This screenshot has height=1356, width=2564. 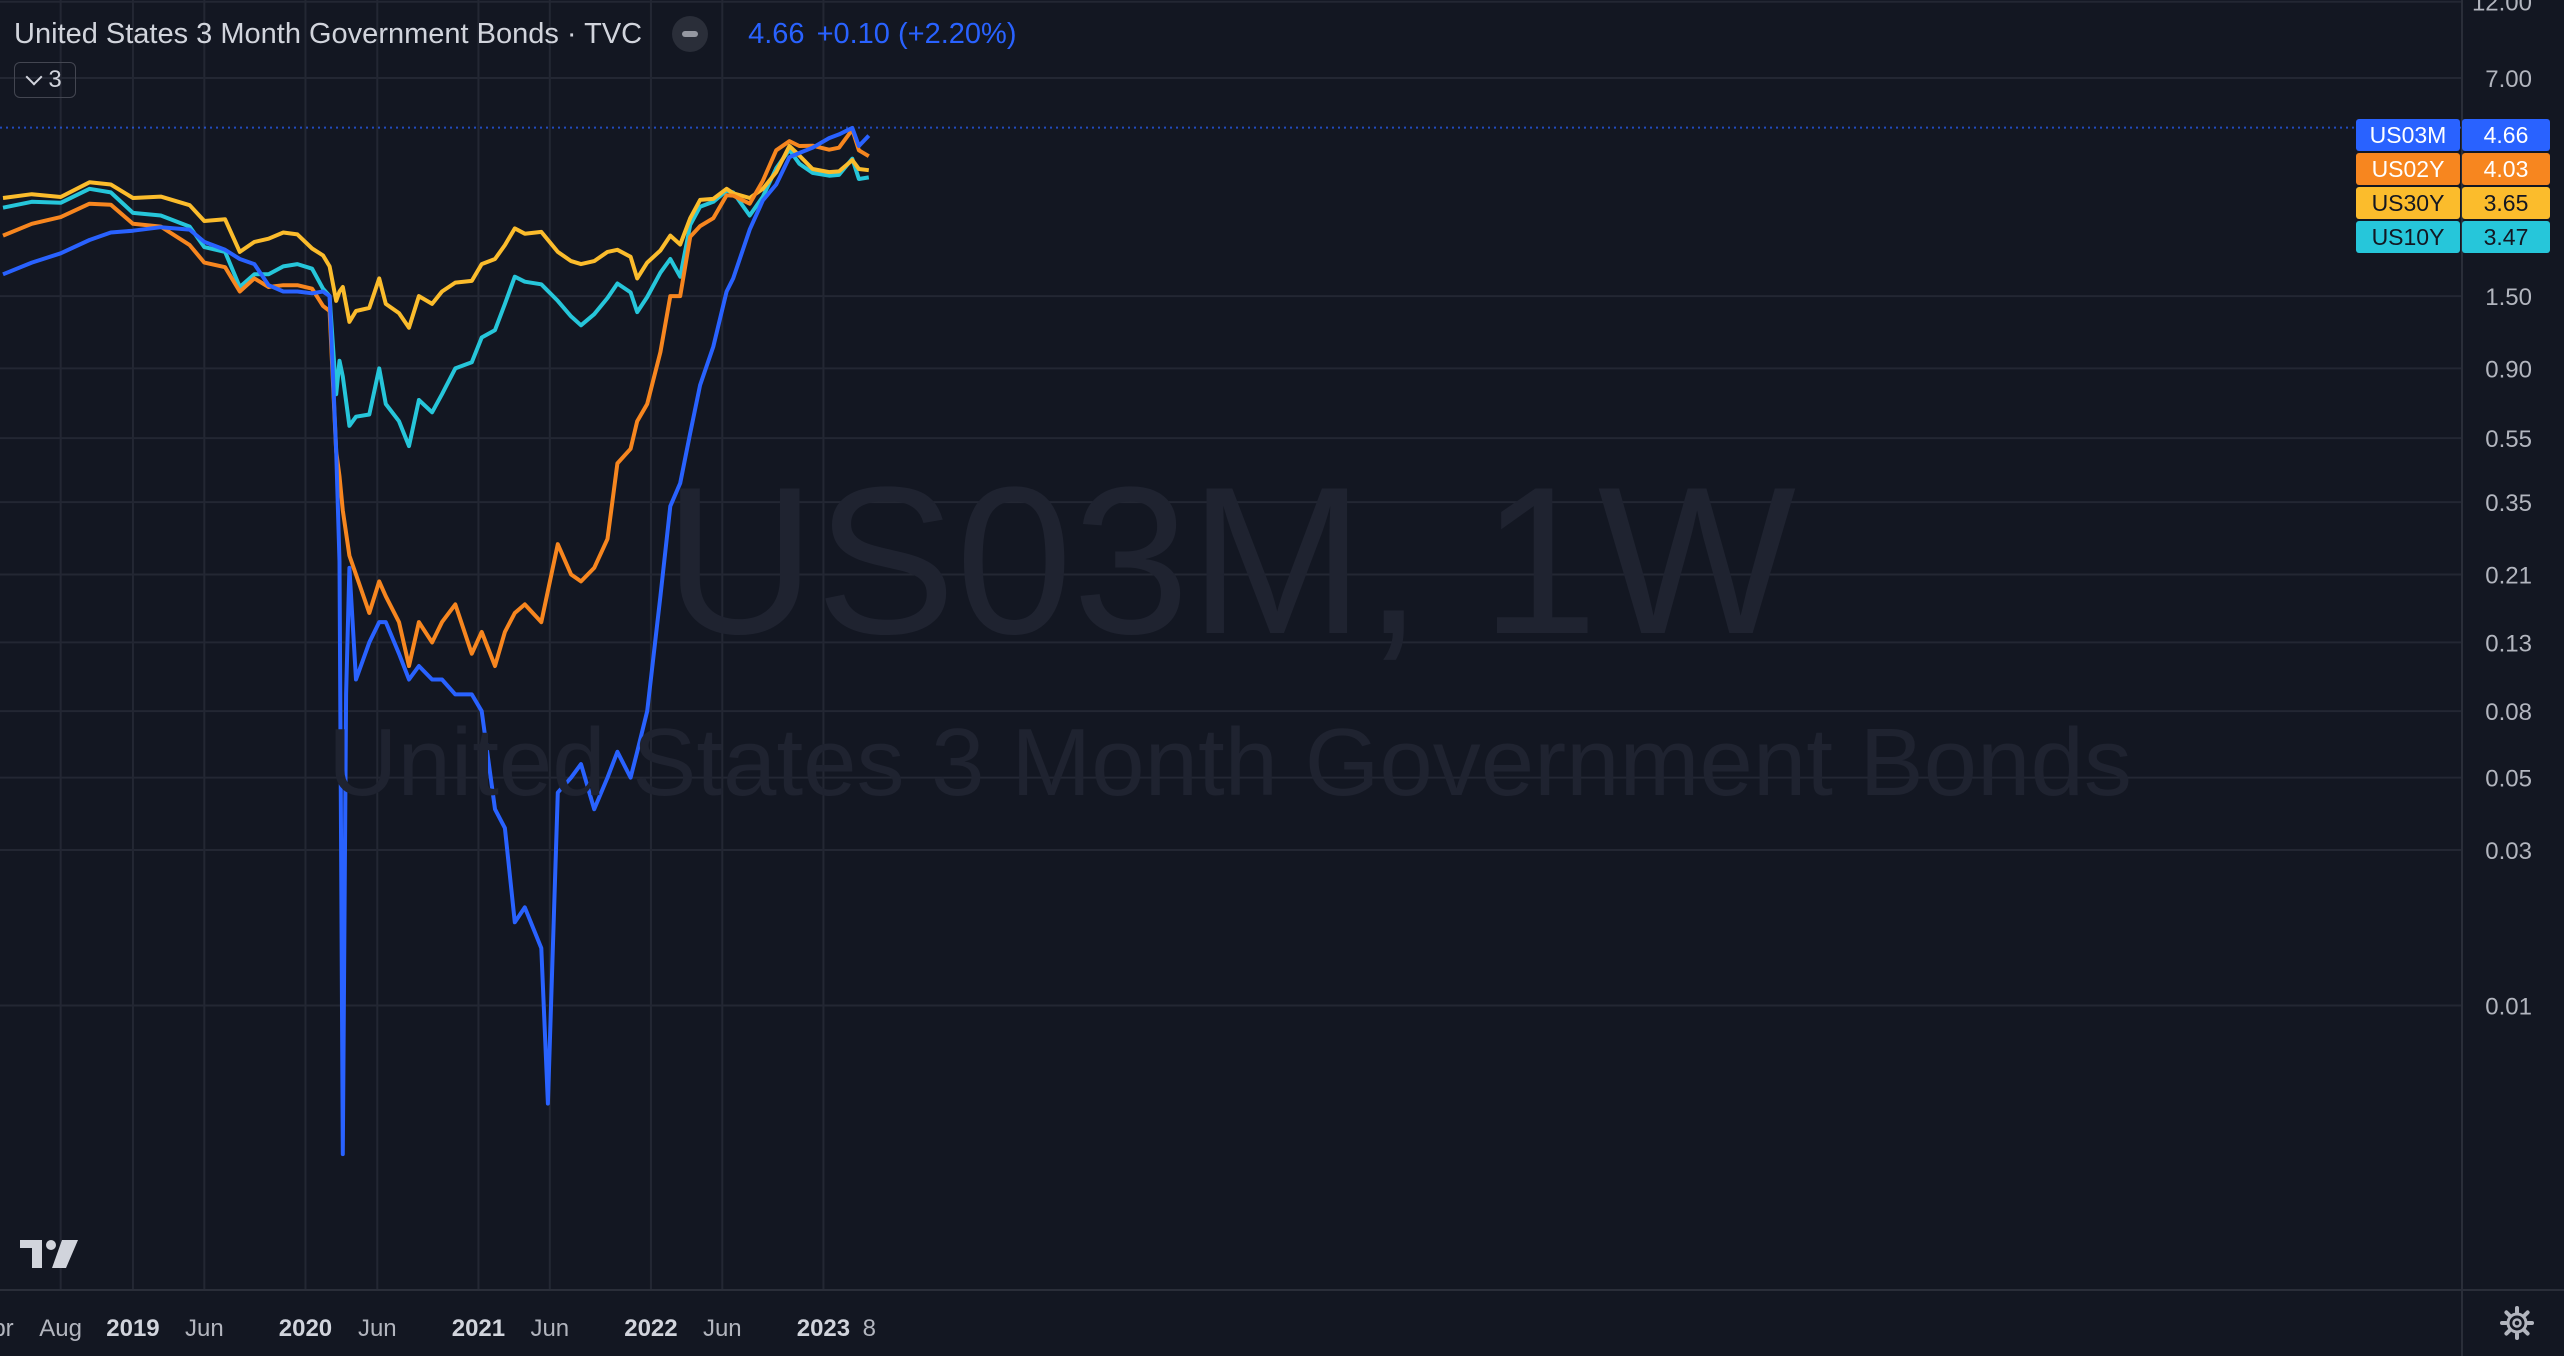 I want to click on hide-minus-icon, so click(x=690, y=34).